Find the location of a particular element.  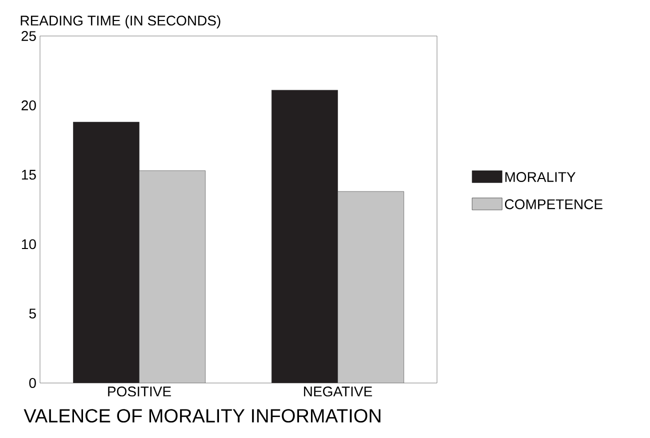

y-tick-label: 5 is located at coordinates (32, 313).